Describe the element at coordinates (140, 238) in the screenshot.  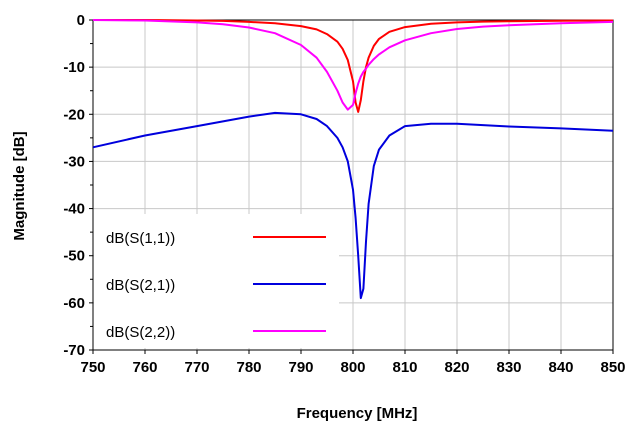
I see `legend-label-1: dB(S(1,1))` at that location.